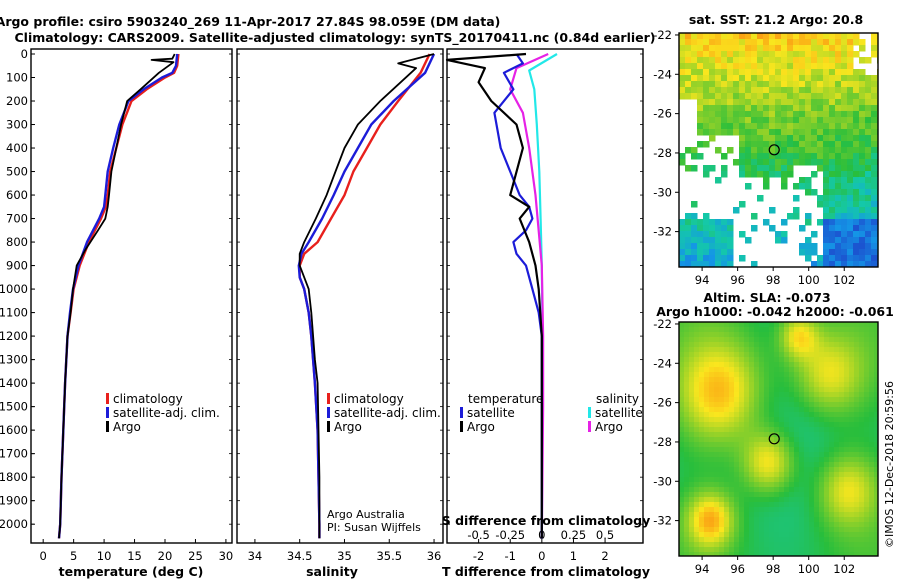 The image size is (900, 580). I want to click on x-tick-label: 34.5, so click(300, 556).